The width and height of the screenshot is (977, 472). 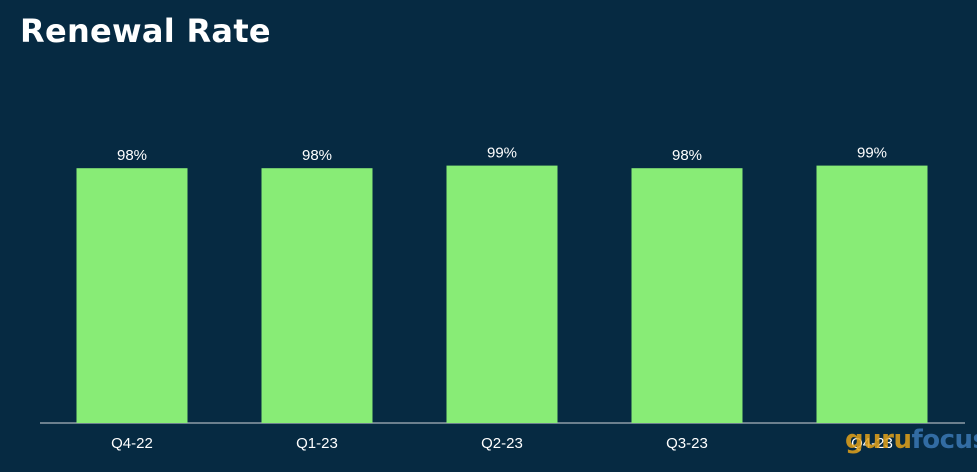 I want to click on chart-title: Renewal Rate, so click(x=145, y=31).